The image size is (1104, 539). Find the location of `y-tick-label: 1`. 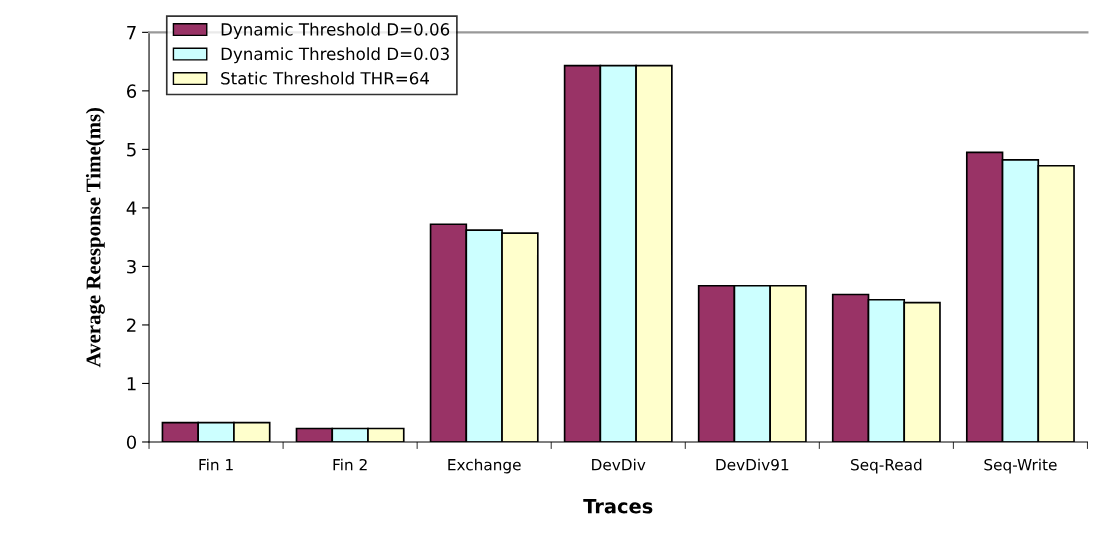

y-tick-label: 1 is located at coordinates (131, 384).